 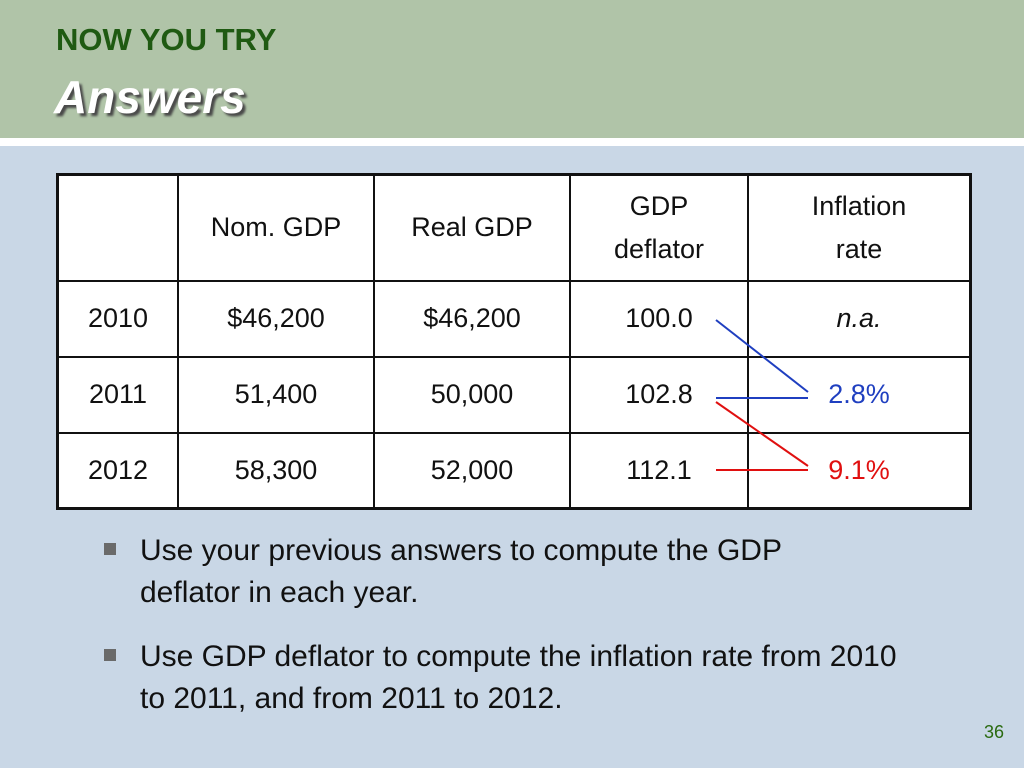 I want to click on table-row: 2011 51,400 50,000 102.8 2.8%, so click(x=514, y=394).